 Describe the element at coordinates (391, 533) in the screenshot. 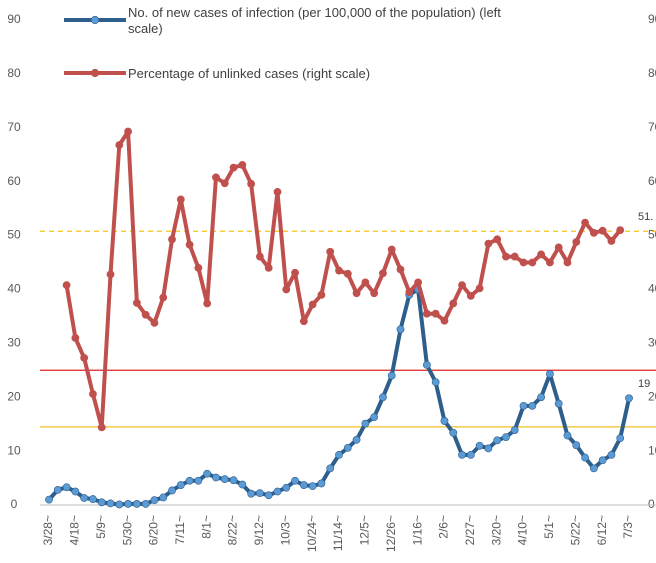

I see `x-tick-label: 12/26~` at that location.